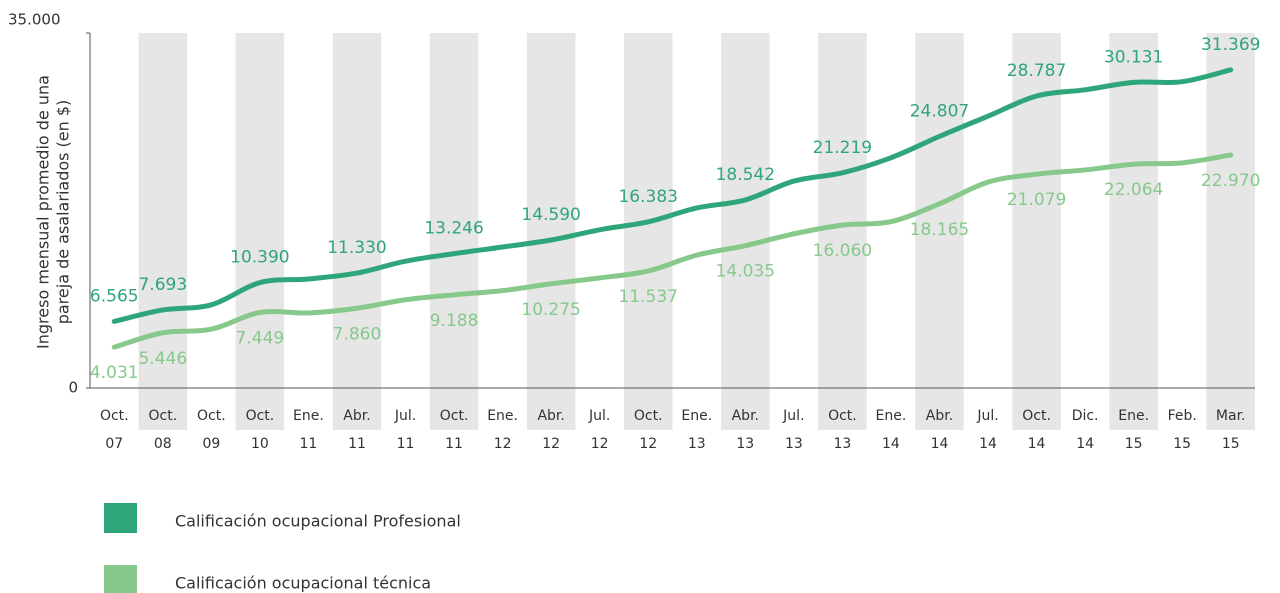  I want to click on data-label: 14.590, so click(550, 215).